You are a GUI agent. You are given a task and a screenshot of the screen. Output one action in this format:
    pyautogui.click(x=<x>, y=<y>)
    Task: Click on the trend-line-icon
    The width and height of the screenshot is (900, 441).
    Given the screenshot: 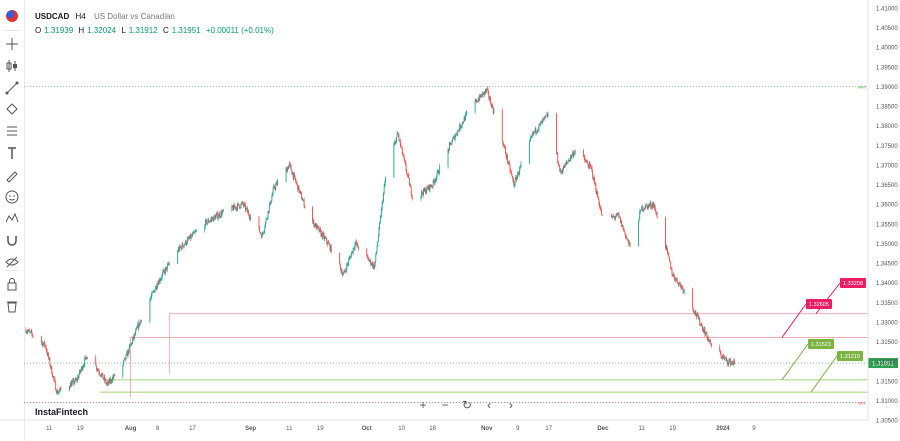 What is the action you would take?
    pyautogui.click(x=12, y=88)
    